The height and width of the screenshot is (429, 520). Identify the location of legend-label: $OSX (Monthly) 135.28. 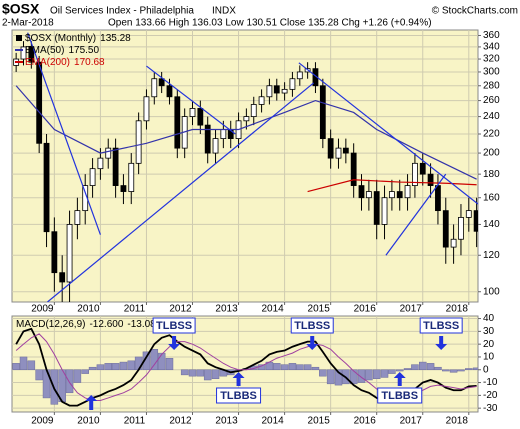
(78, 38).